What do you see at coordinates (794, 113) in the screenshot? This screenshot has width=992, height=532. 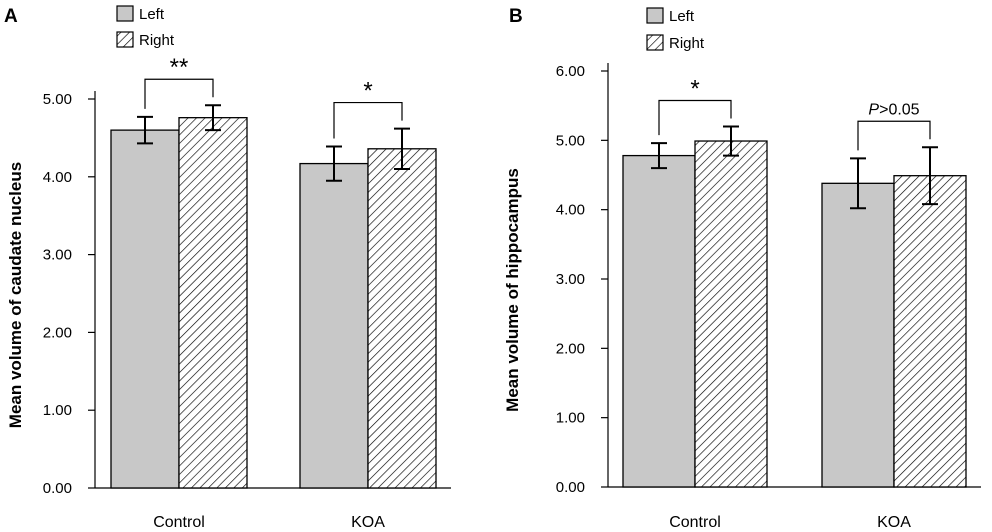 I see `significance-marks: * P>0.05` at bounding box center [794, 113].